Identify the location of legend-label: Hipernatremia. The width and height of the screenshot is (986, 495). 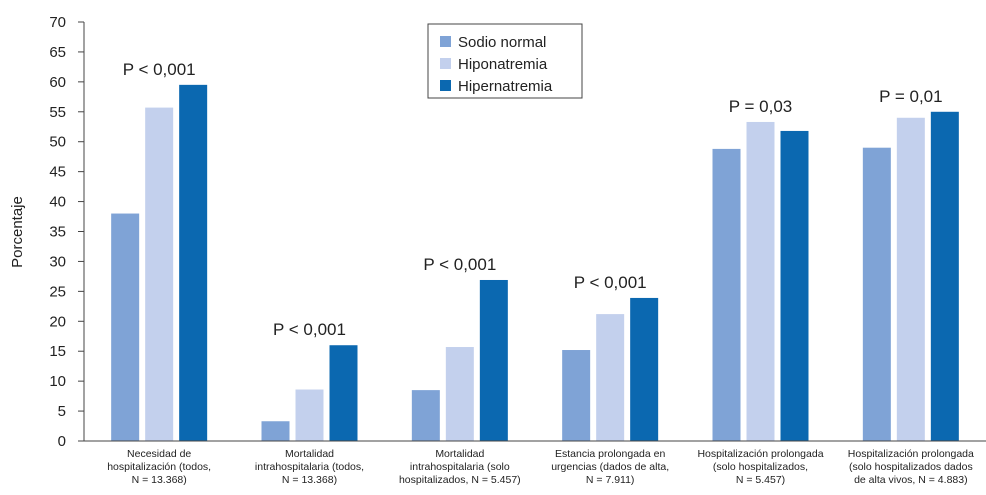
(505, 86).